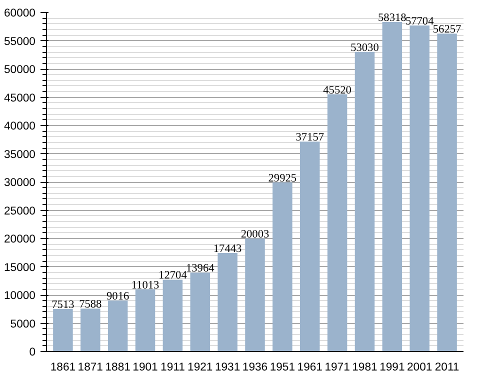  I want to click on x-tick-label: 1981, so click(365, 367).